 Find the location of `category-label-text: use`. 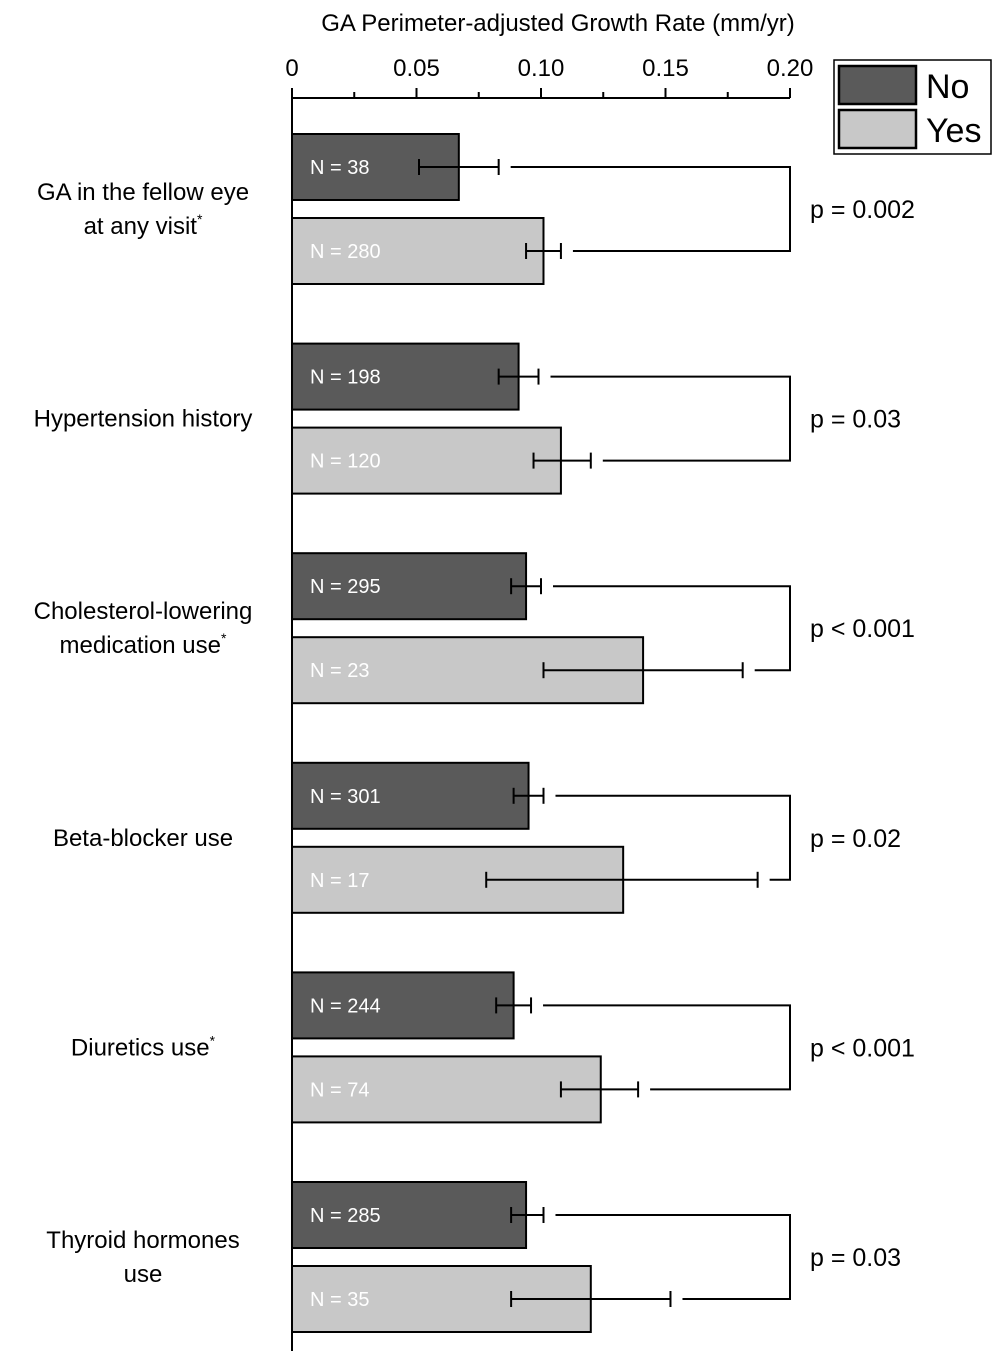

category-label-text: use is located at coordinates (143, 1274).